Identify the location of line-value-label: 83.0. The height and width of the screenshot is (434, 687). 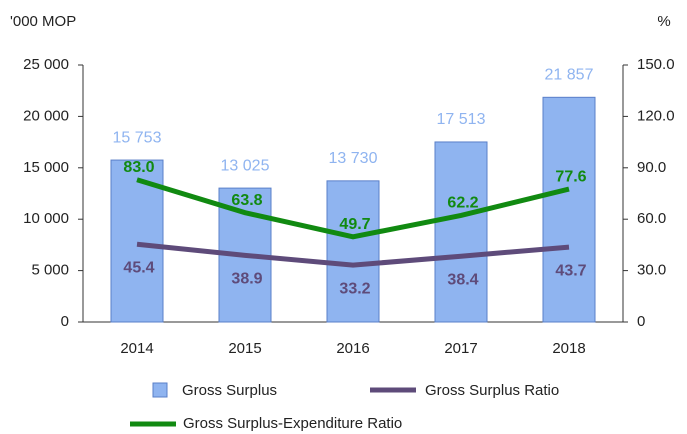
(138, 167).